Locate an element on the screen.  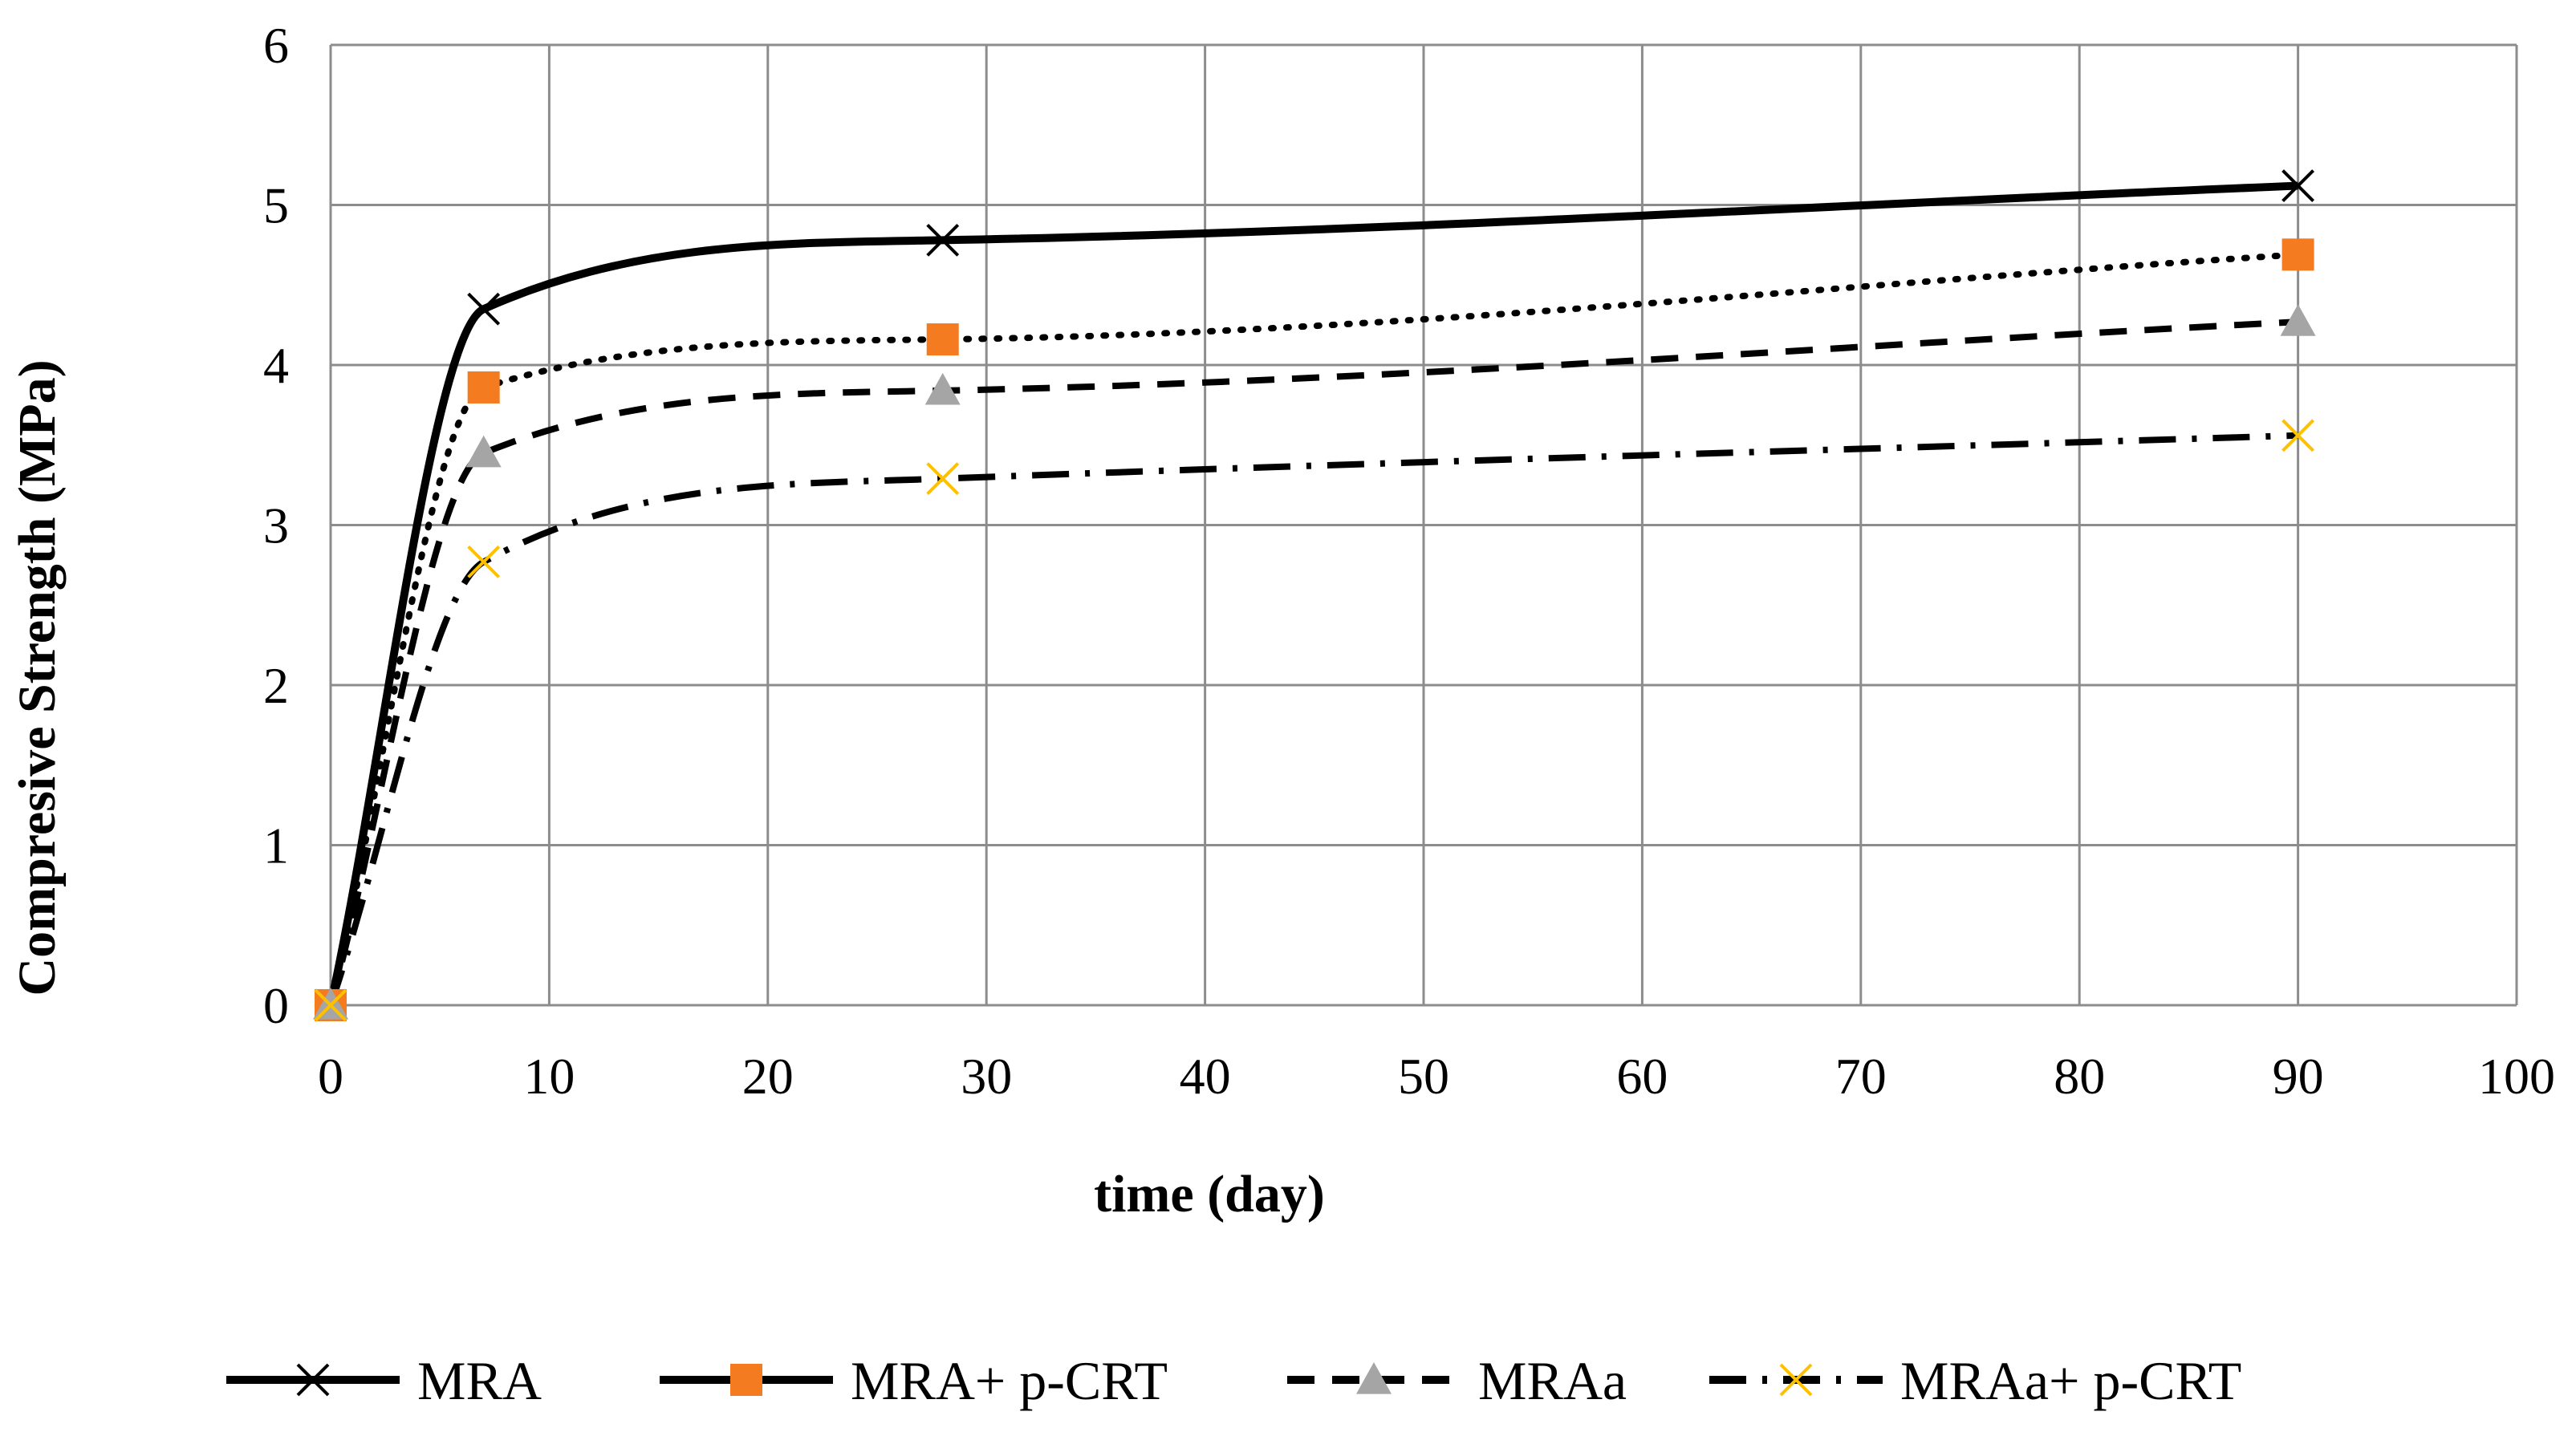
y-tick-label: 5 is located at coordinates (276, 205).